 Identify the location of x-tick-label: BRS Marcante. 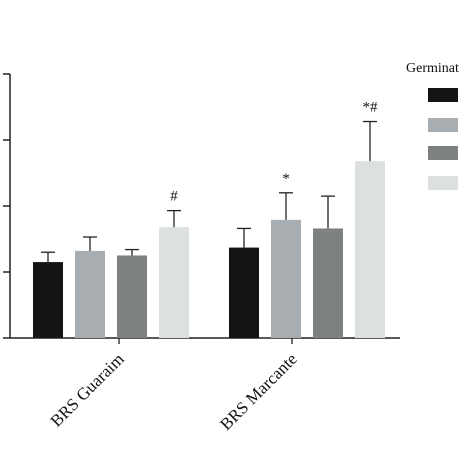
(258, 391).